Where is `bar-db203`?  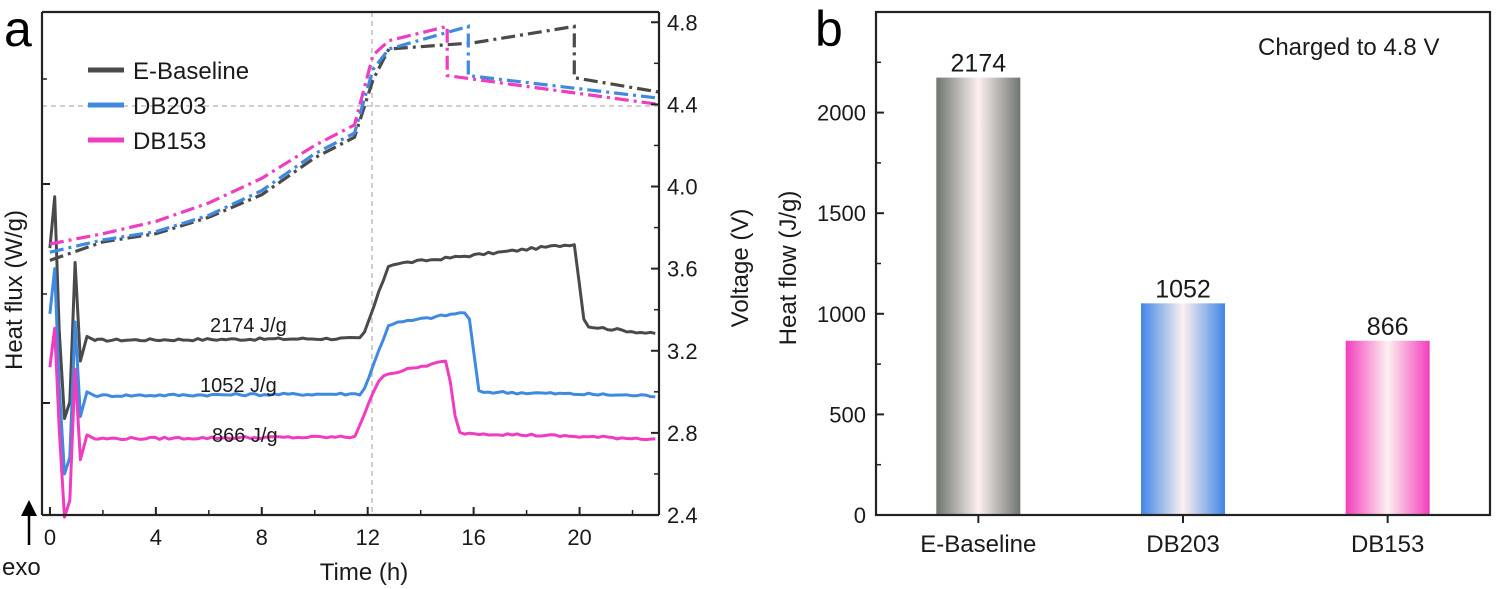
bar-db203 is located at coordinates (1183, 409).